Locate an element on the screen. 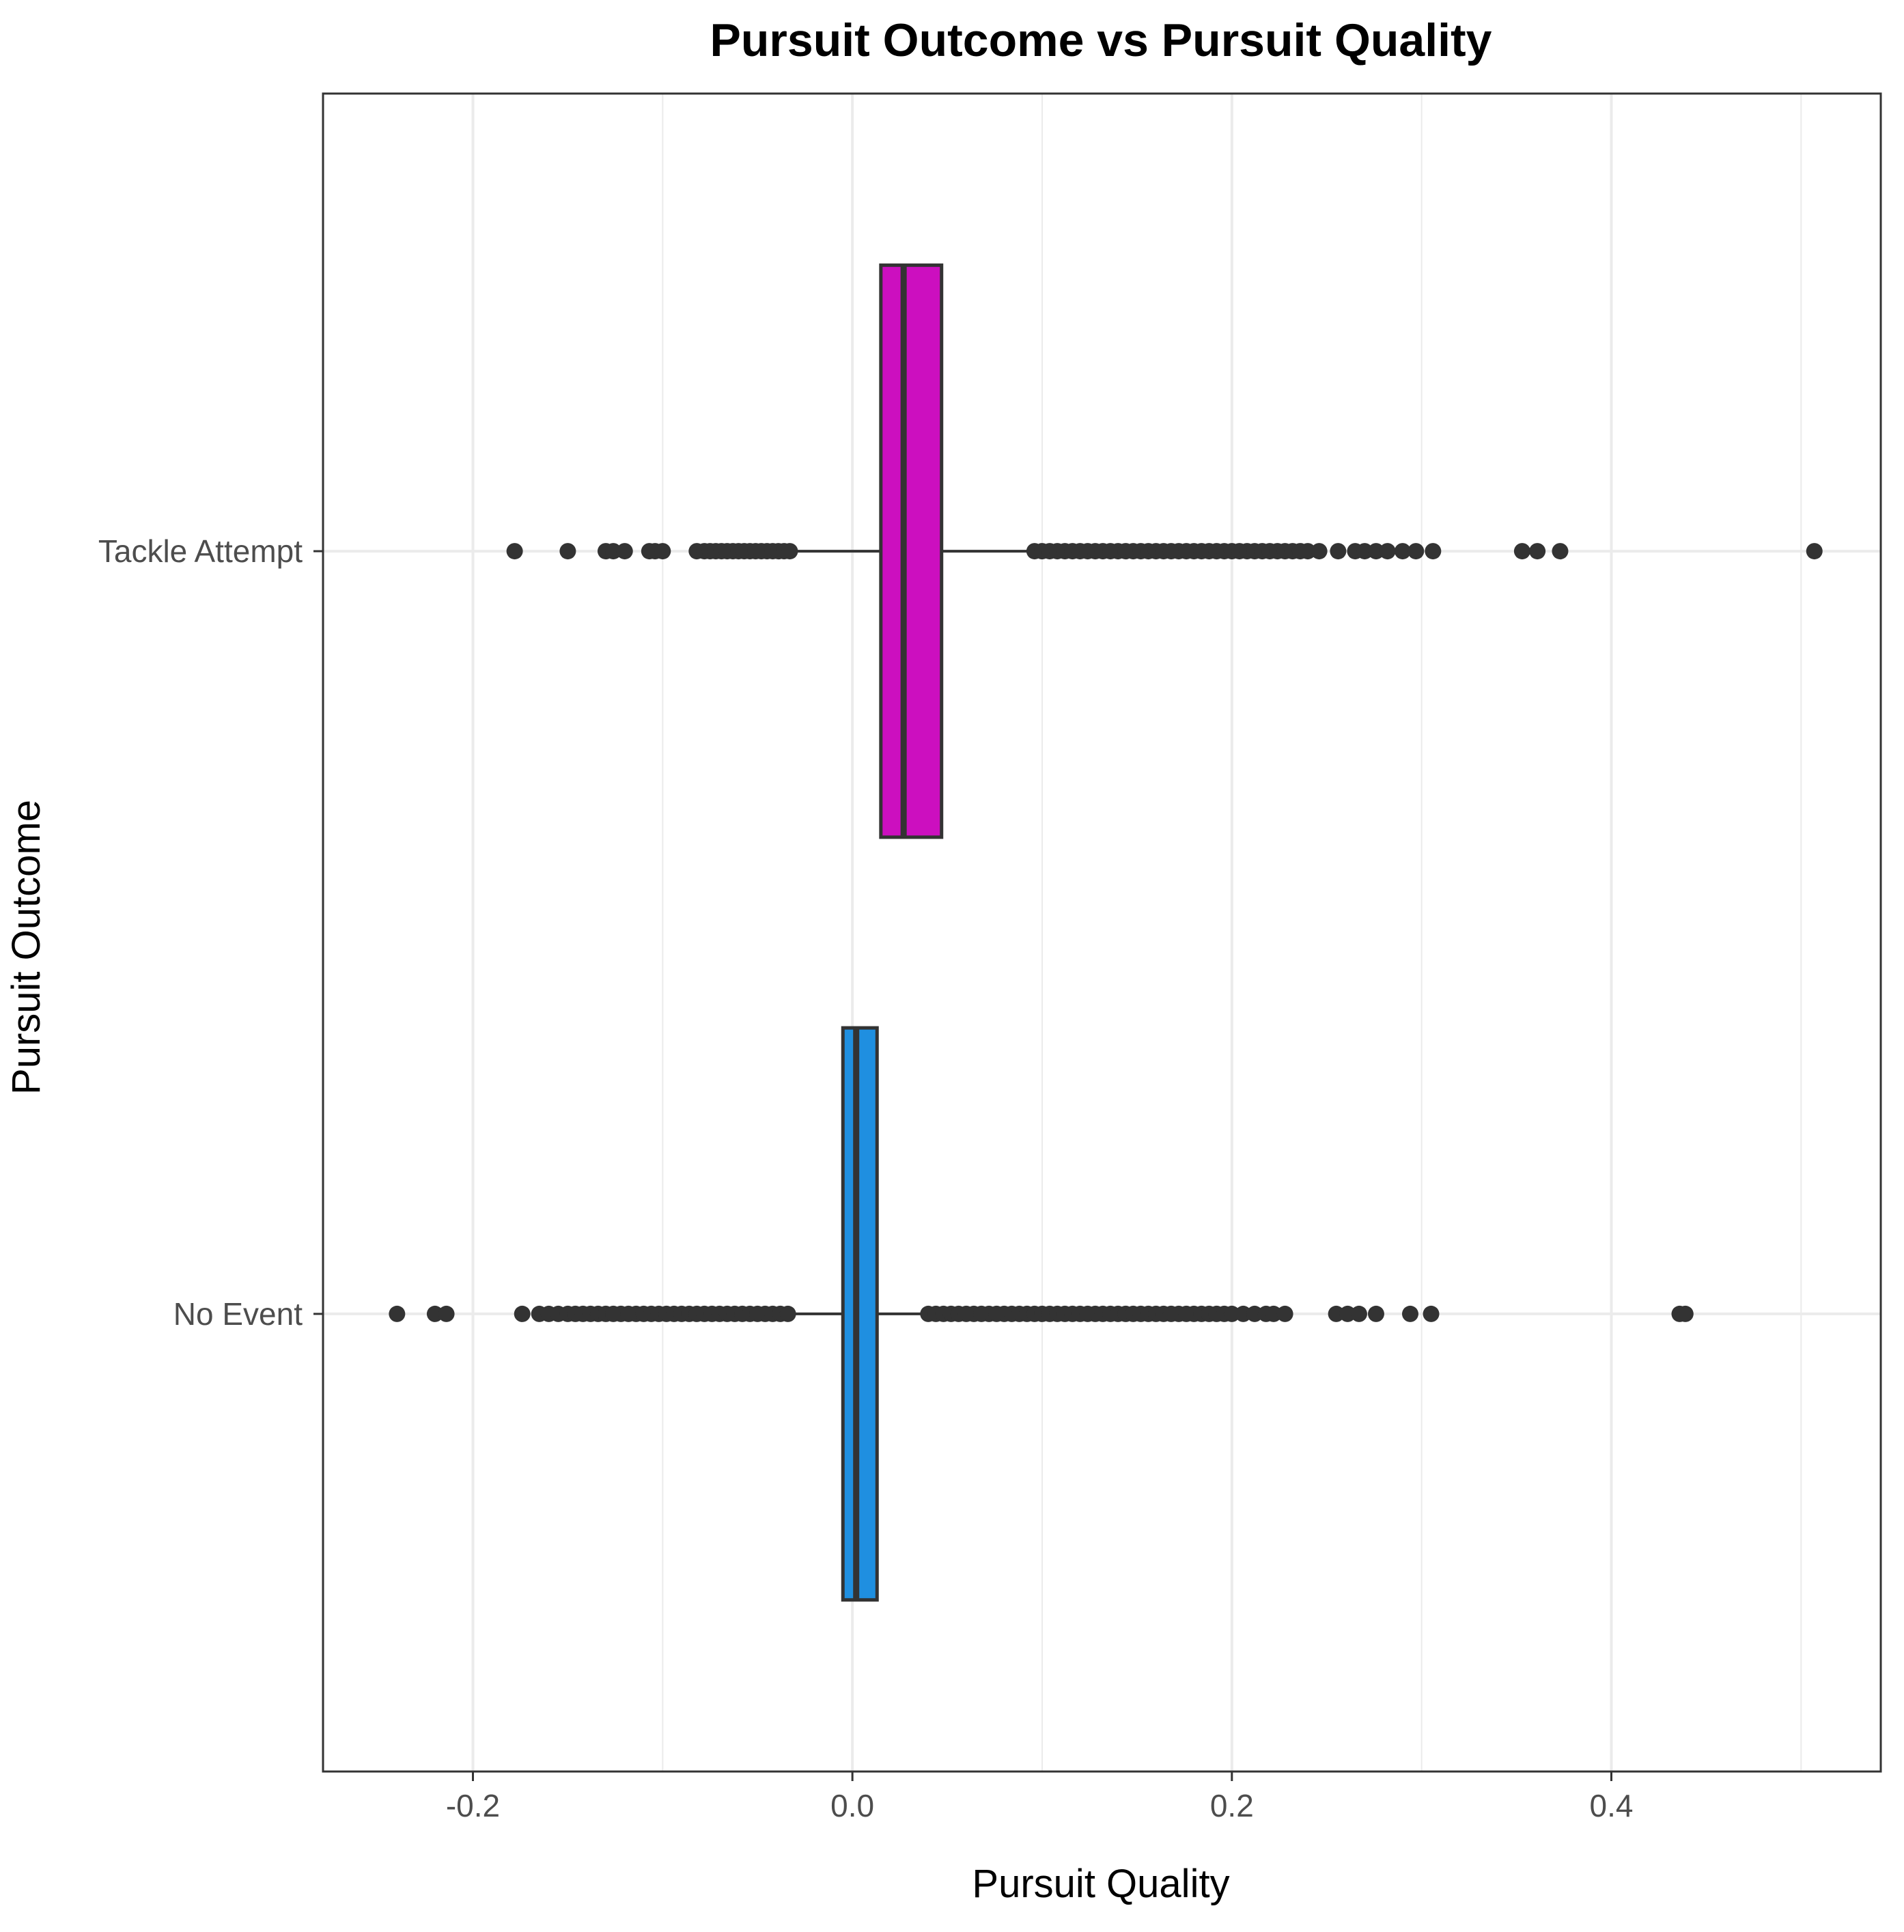  y-tick-label: Tackle Attempt is located at coordinates (201, 551).